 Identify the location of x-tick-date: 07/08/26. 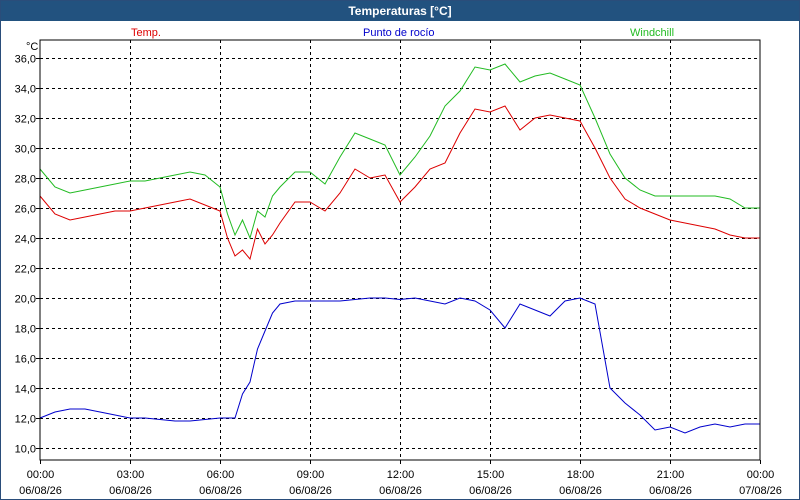
(760, 491).